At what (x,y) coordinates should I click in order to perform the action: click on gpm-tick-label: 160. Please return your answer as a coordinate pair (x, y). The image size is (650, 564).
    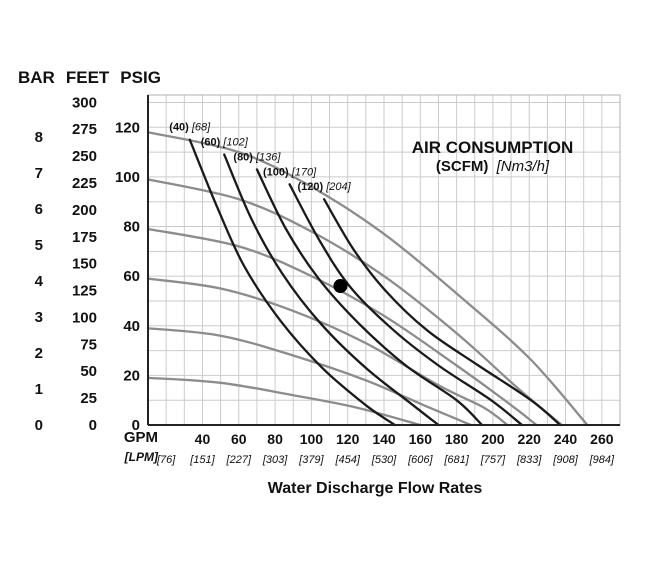
    Looking at the image, I should click on (421, 439).